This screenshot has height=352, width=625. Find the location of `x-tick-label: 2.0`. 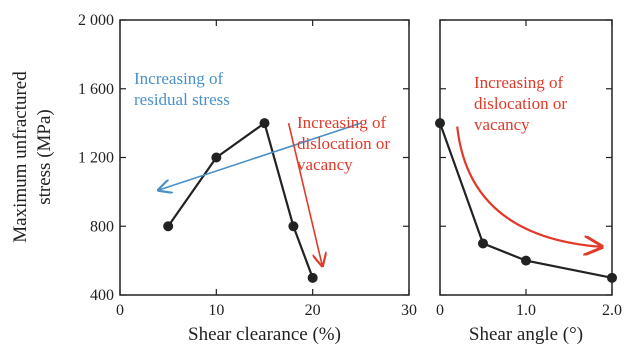

x-tick-label: 2.0 is located at coordinates (612, 310).